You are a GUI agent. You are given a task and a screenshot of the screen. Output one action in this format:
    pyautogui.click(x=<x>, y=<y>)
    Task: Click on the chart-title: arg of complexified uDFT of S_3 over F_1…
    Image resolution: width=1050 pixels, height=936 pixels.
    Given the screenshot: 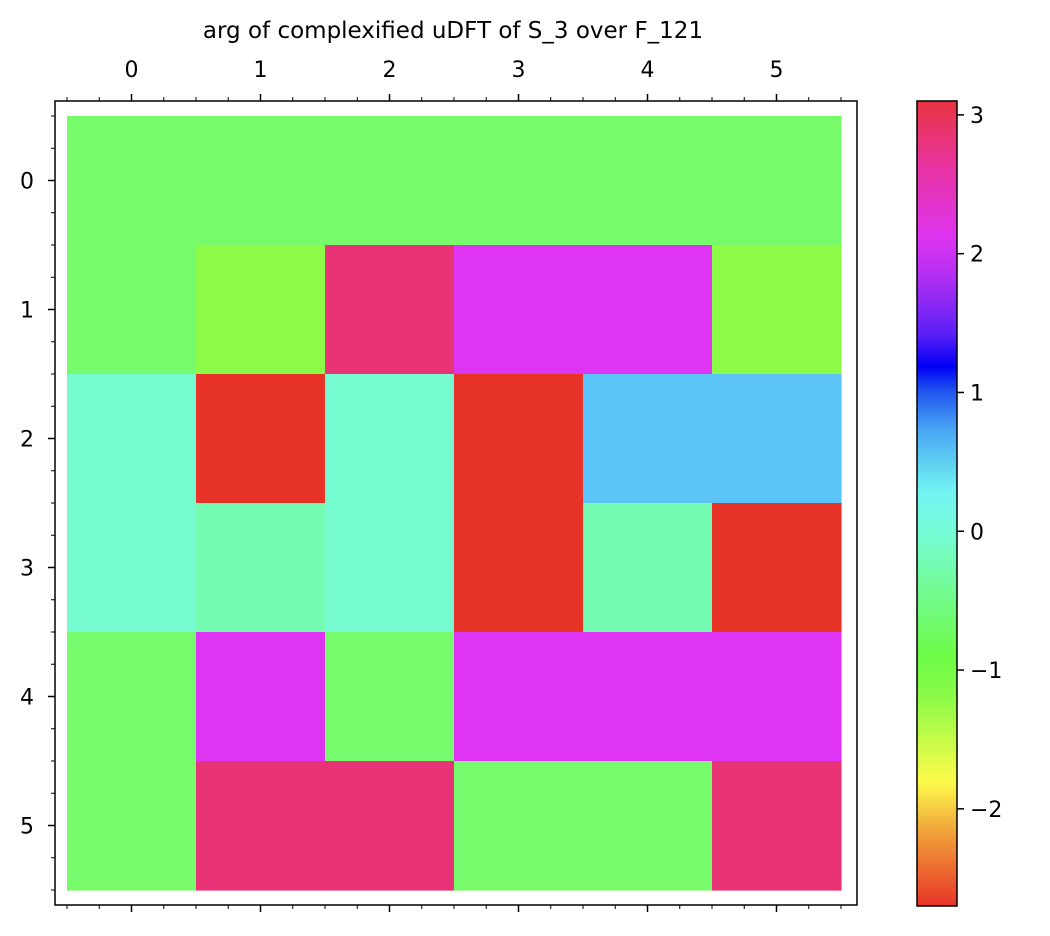 What is the action you would take?
    pyautogui.click(x=453, y=31)
    